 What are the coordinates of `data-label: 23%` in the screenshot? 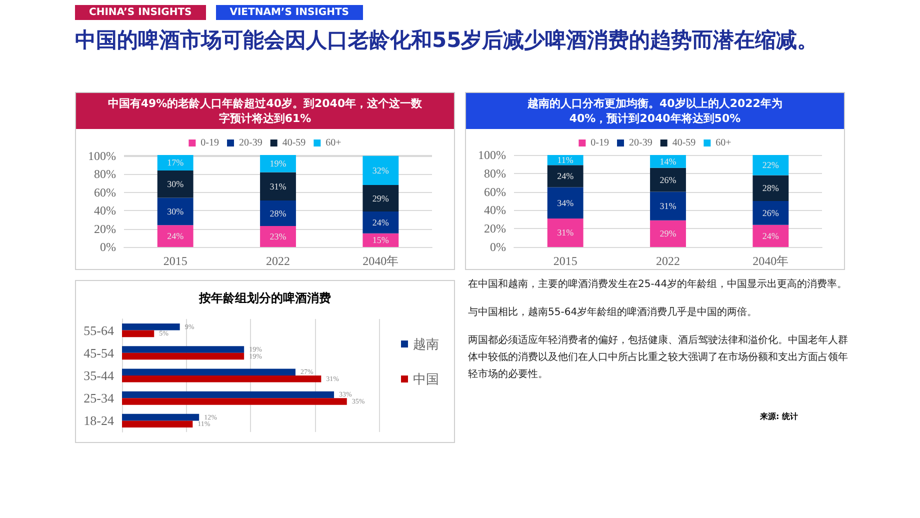 It's located at (278, 237).